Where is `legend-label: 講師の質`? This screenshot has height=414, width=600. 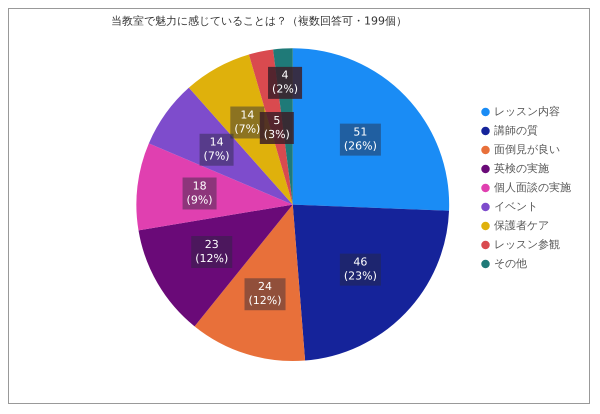
legend-label: 講師の質 is located at coordinates (516, 130).